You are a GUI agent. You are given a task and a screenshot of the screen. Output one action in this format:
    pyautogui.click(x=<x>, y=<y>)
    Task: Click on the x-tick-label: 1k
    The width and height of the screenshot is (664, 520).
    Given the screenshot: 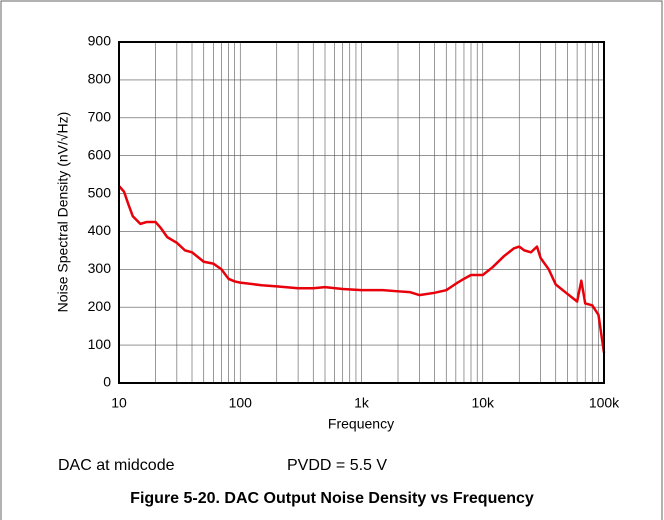 What is the action you would take?
    pyautogui.click(x=362, y=403)
    